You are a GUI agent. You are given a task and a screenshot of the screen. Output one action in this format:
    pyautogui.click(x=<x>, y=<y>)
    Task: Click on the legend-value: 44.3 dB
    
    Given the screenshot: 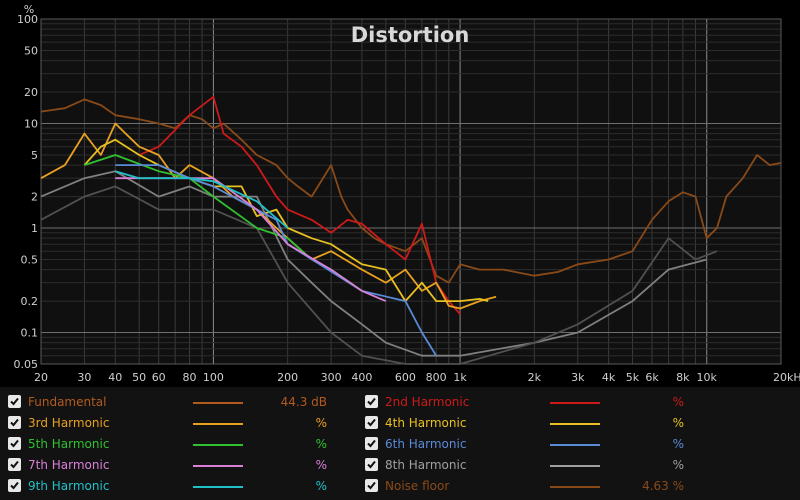 What is the action you would take?
    pyautogui.click(x=303, y=402)
    